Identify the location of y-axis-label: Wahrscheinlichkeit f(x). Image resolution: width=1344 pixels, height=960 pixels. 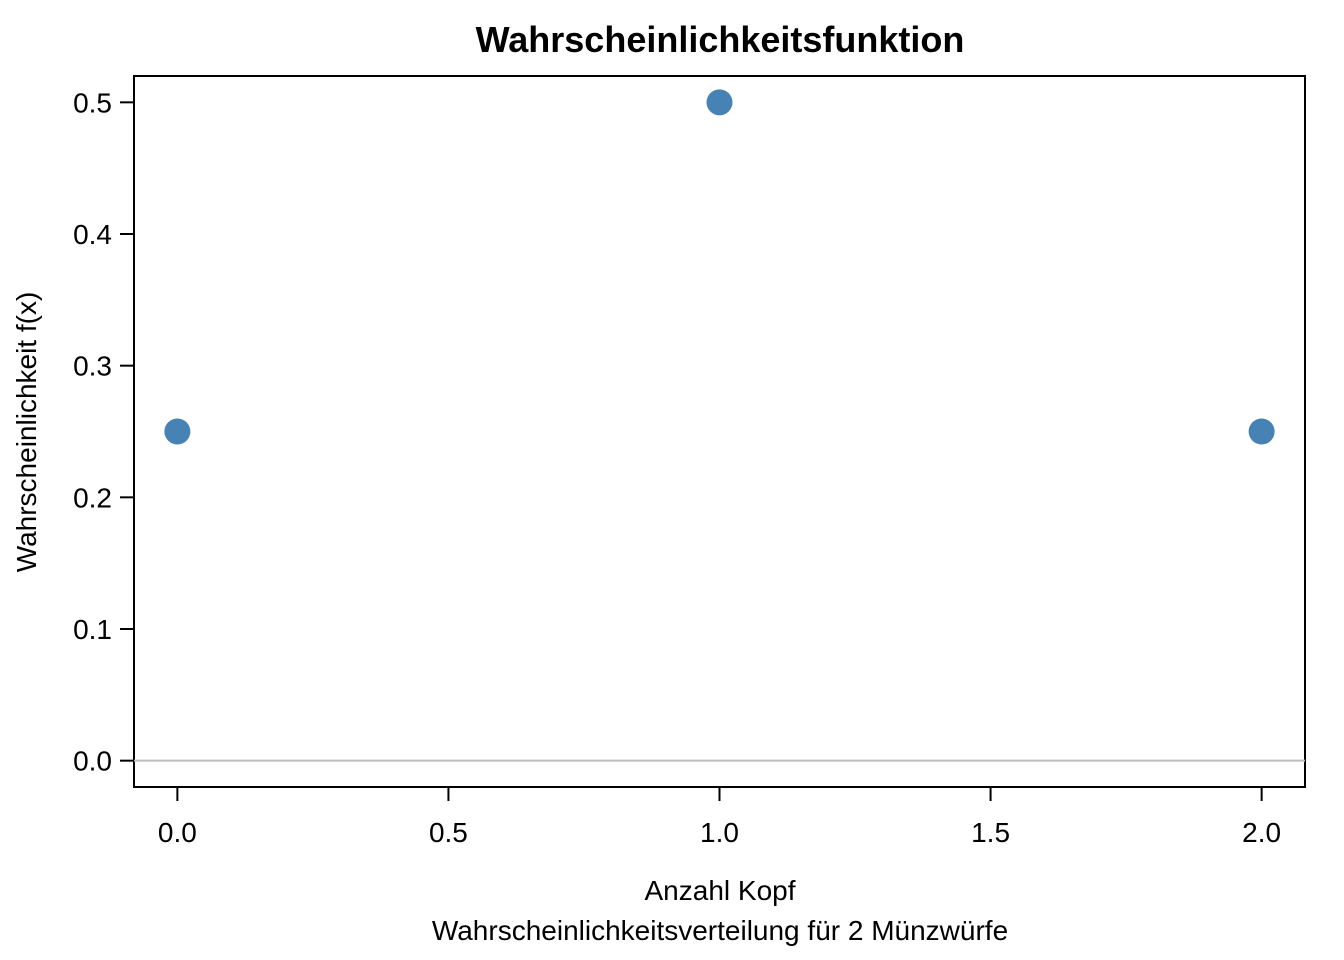
(26, 432).